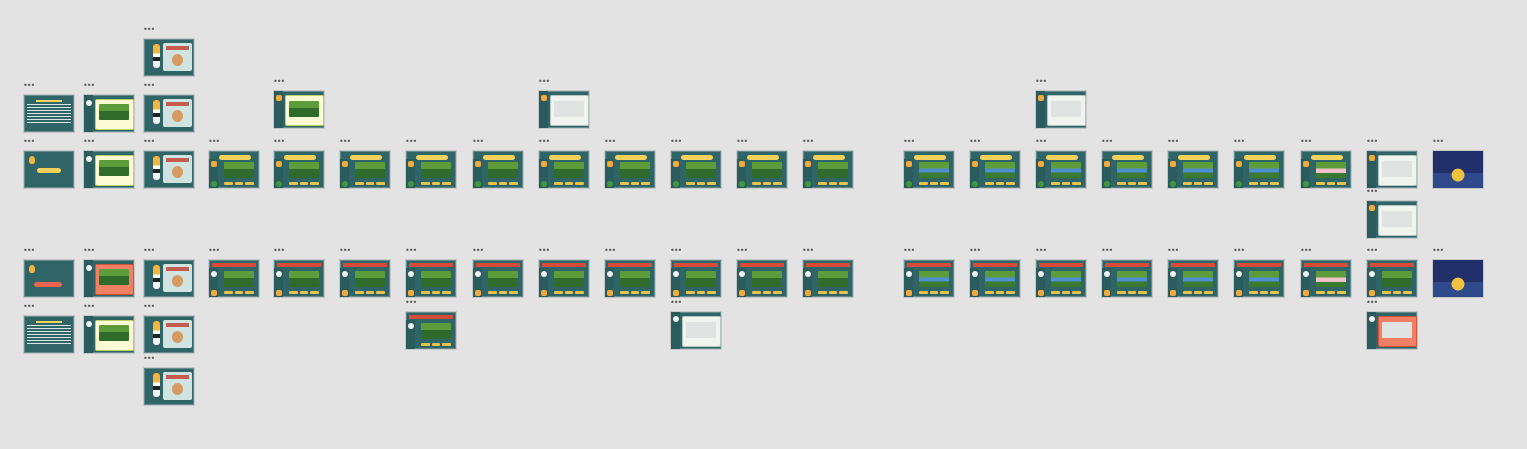 The image size is (1527, 449). Describe the element at coordinates (701, 279) in the screenshot. I see `feedback-icon` at that location.